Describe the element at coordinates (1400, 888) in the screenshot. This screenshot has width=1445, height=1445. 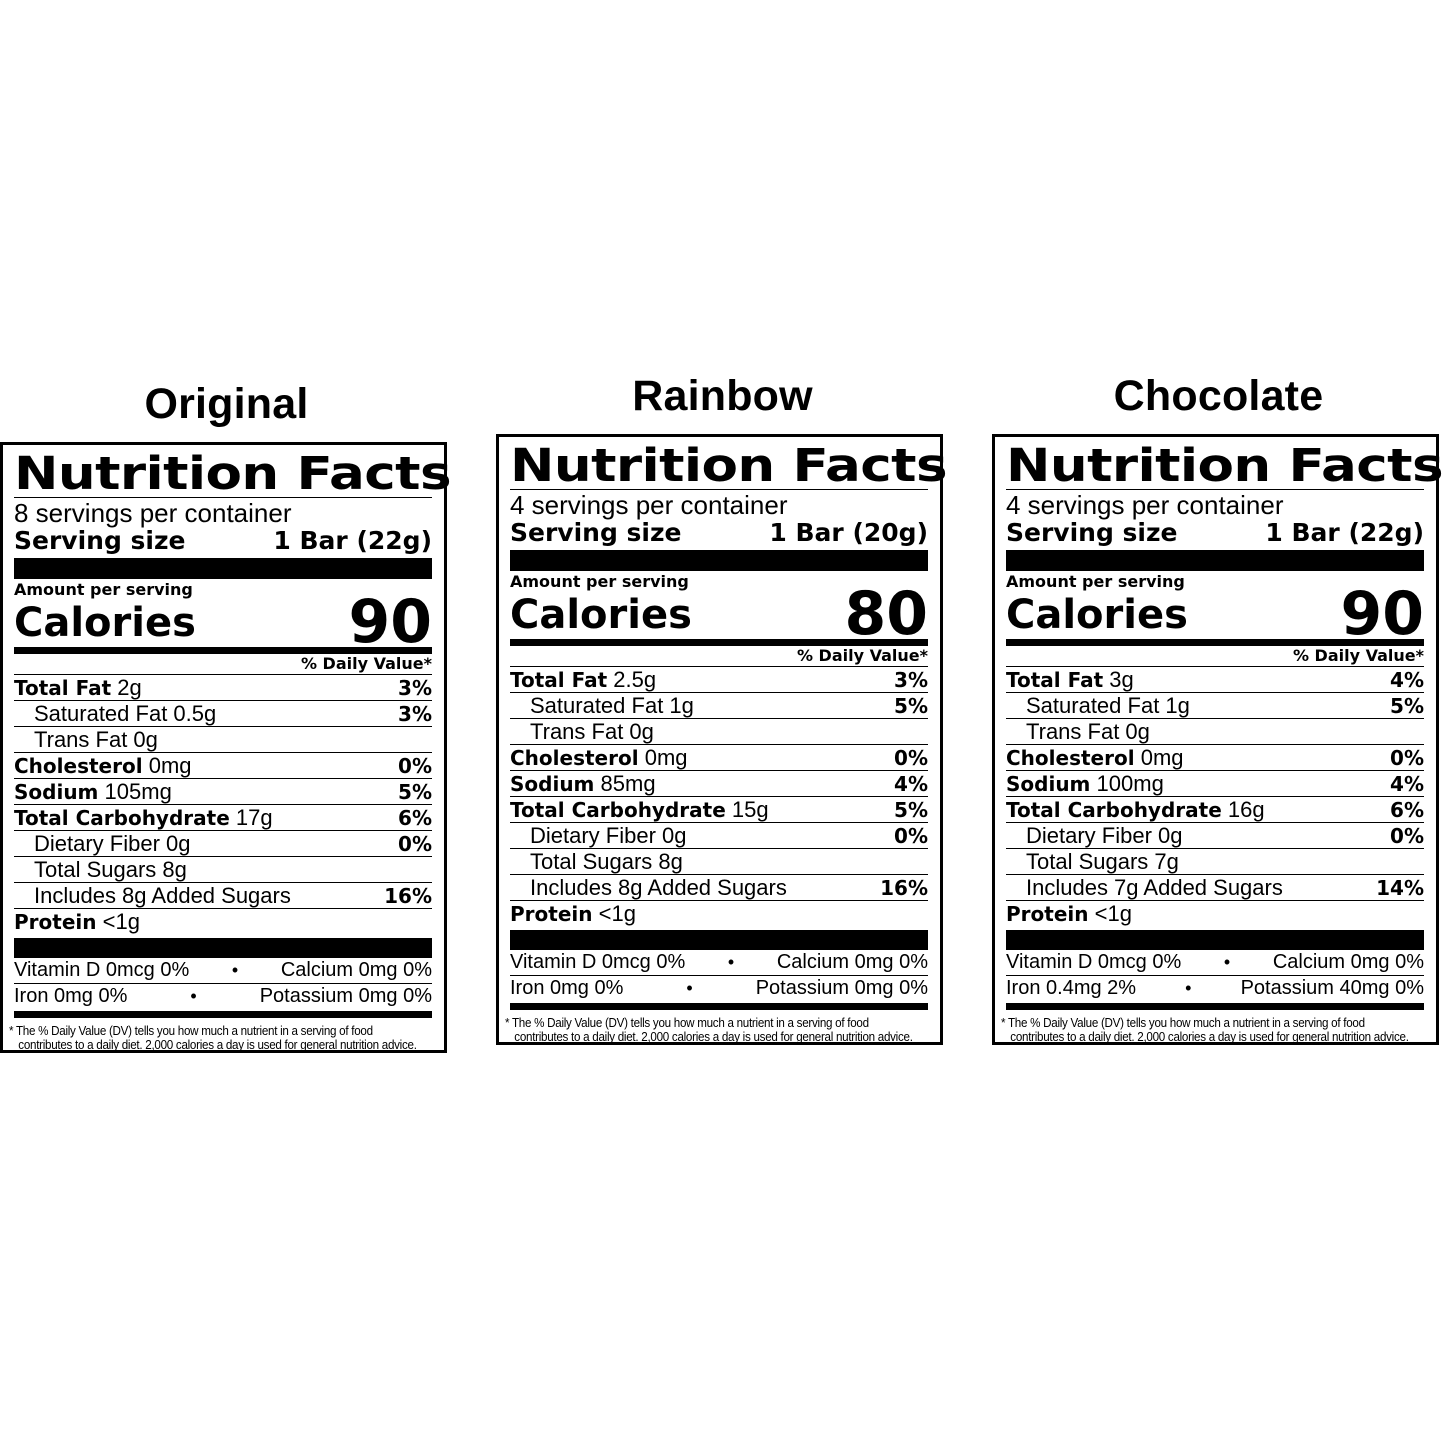
I see `daily-value-percent: 14%` at that location.